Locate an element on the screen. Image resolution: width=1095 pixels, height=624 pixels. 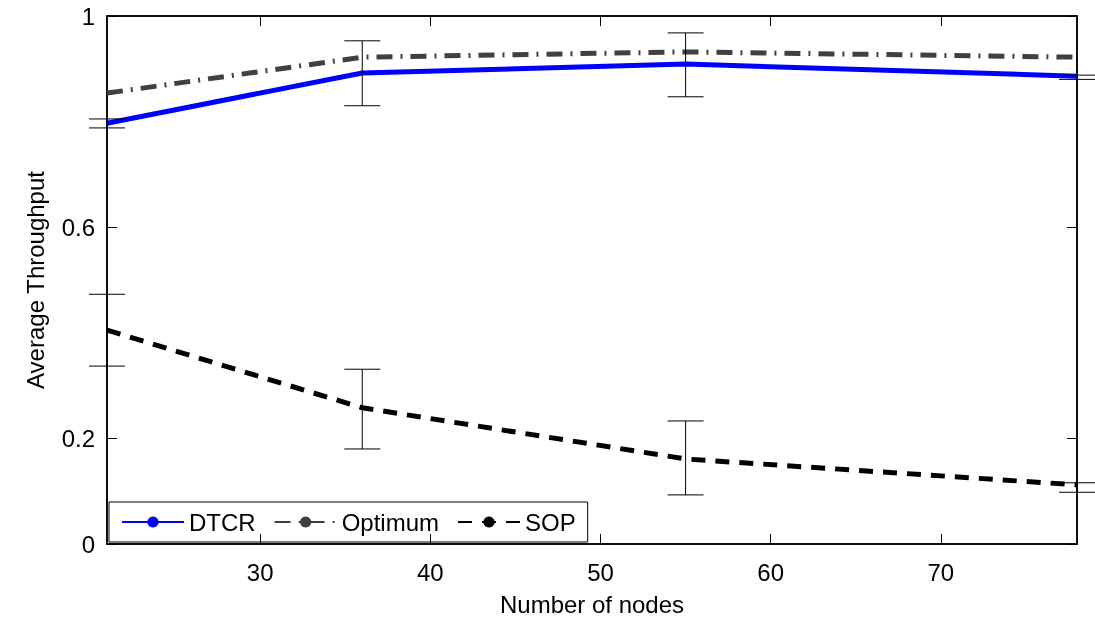
x-axis-title: Number of nodes is located at coordinates (592, 604).